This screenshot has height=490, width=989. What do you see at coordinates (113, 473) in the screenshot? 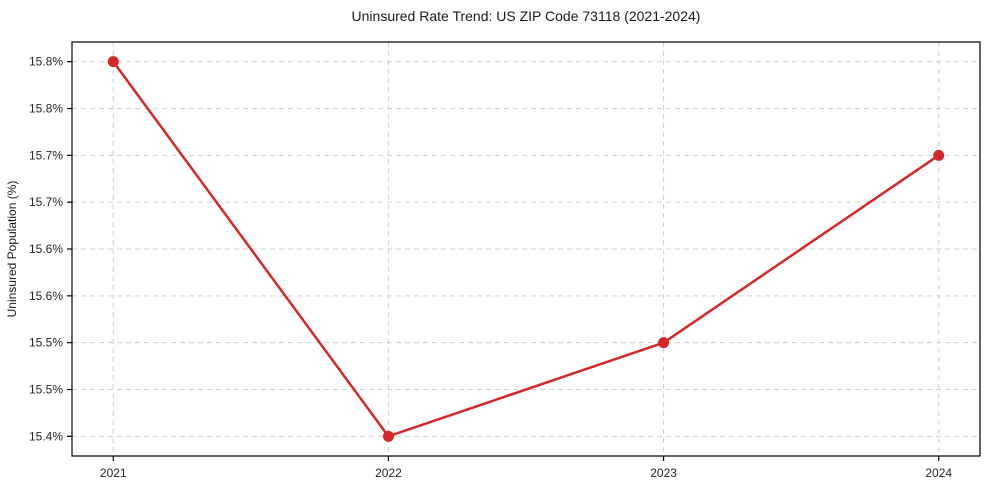
I see `x-tick-label: 2021` at bounding box center [113, 473].